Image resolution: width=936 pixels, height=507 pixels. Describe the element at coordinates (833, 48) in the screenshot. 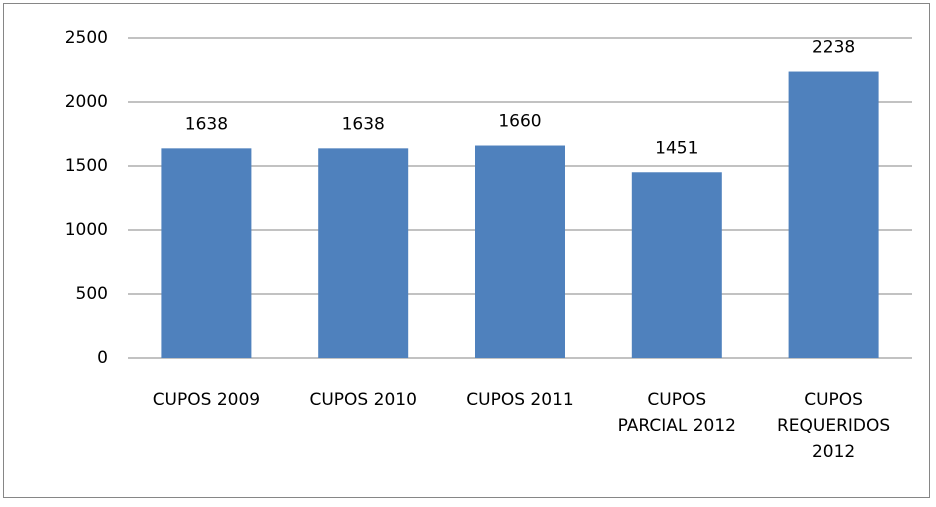

I see `data-label: 2238` at that location.